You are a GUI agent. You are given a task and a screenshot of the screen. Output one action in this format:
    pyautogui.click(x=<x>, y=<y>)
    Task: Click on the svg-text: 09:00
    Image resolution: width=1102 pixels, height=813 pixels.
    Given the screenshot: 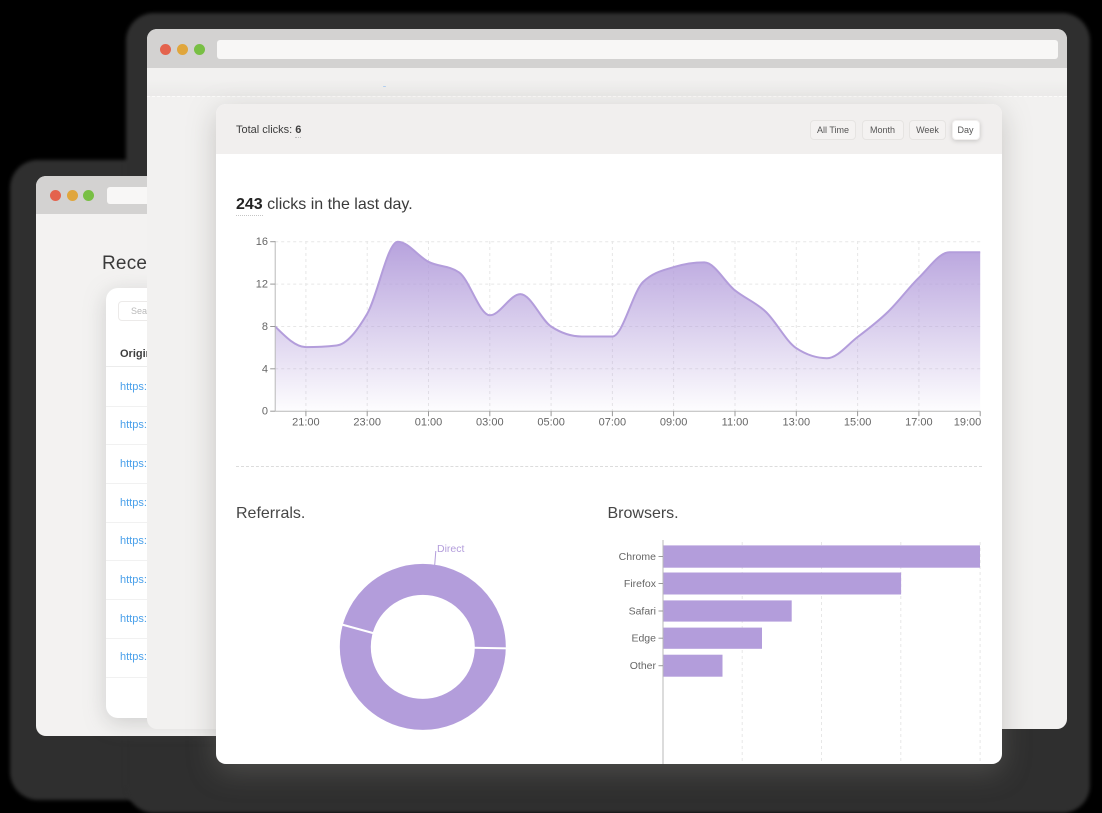 What is the action you would take?
    pyautogui.click(x=673, y=423)
    